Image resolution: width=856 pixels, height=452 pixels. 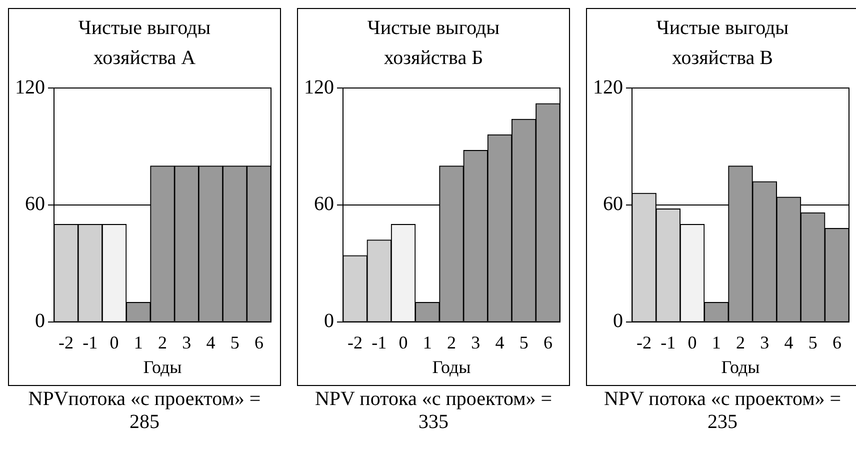 I want to click on chart-title: Чистые выгоды хозяйства В, so click(x=722, y=43).